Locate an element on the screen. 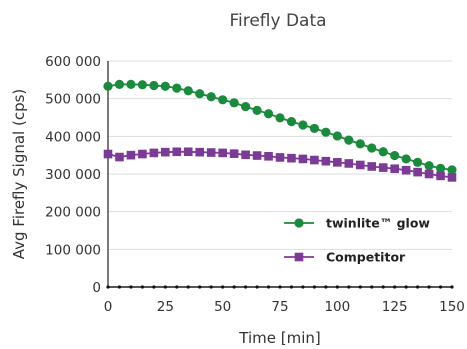  y-tick-label: 0 is located at coordinates (96, 288).